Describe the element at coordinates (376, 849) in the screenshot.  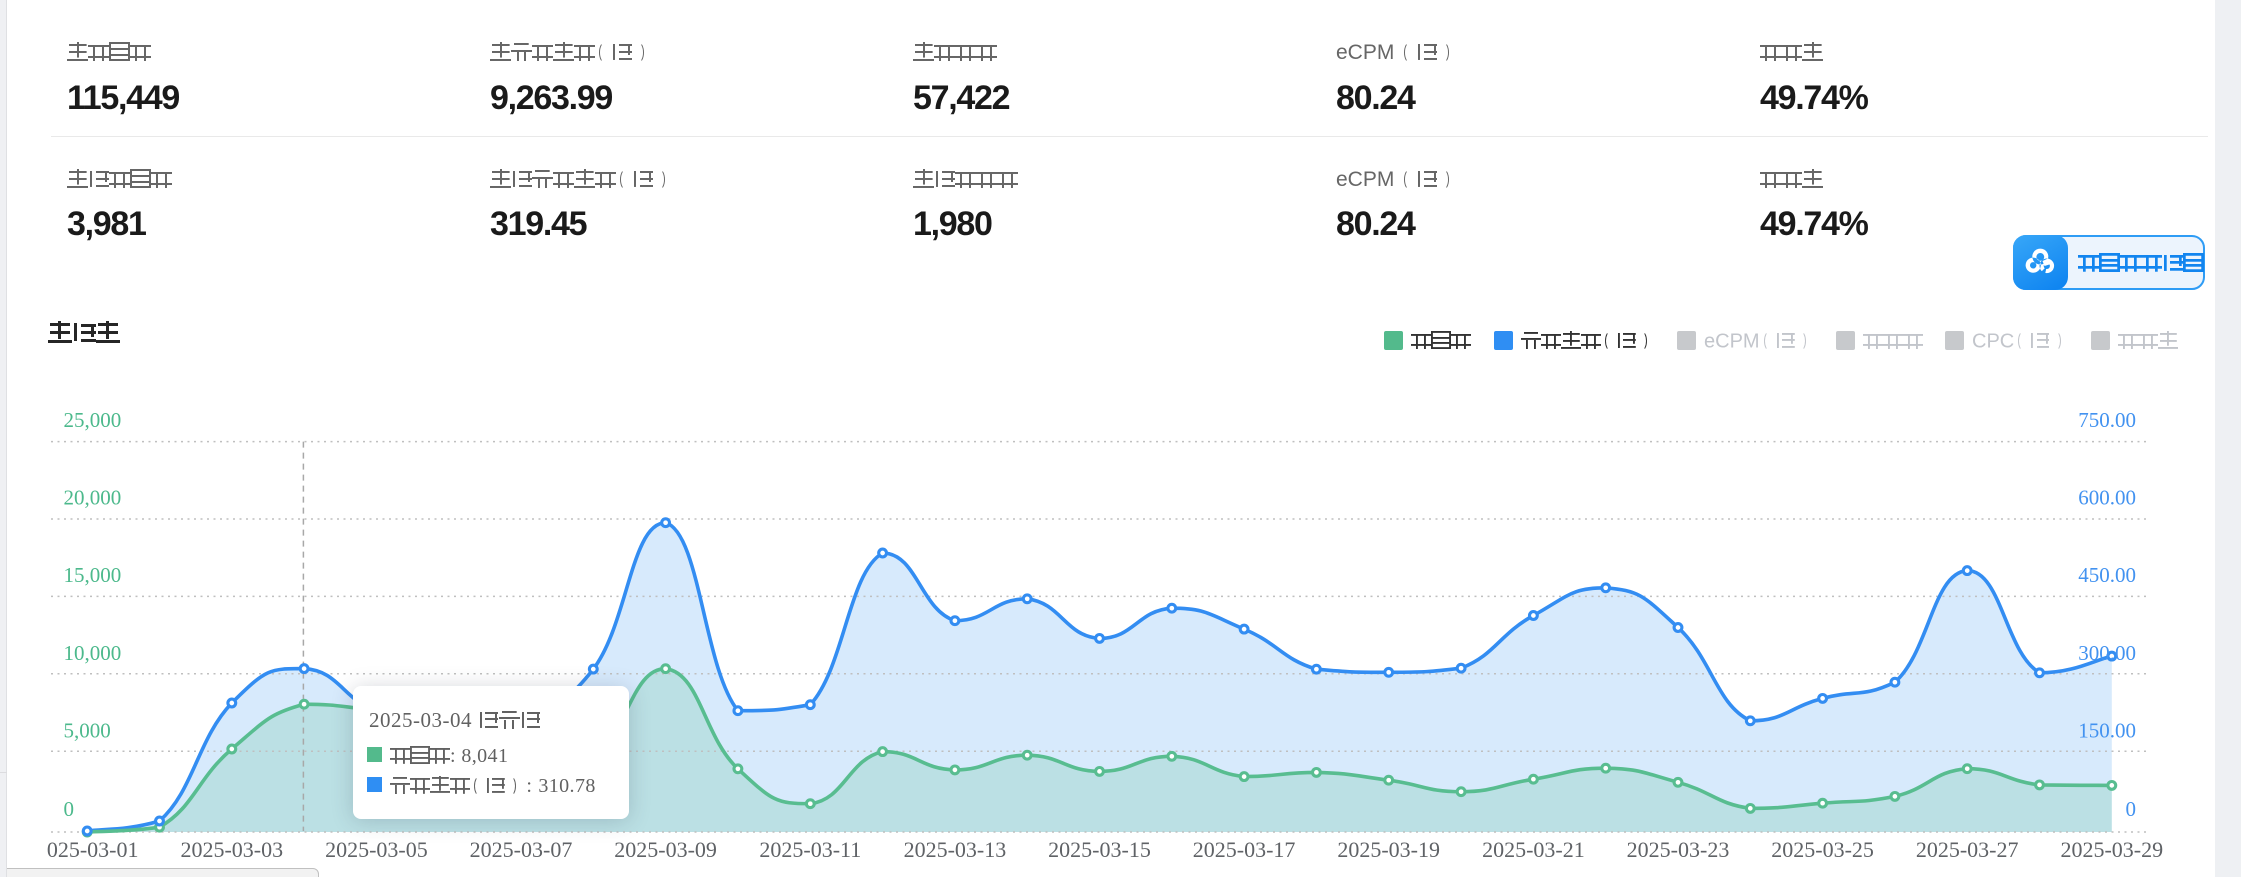
I see `svg-text: 2025-03-05` at that location.